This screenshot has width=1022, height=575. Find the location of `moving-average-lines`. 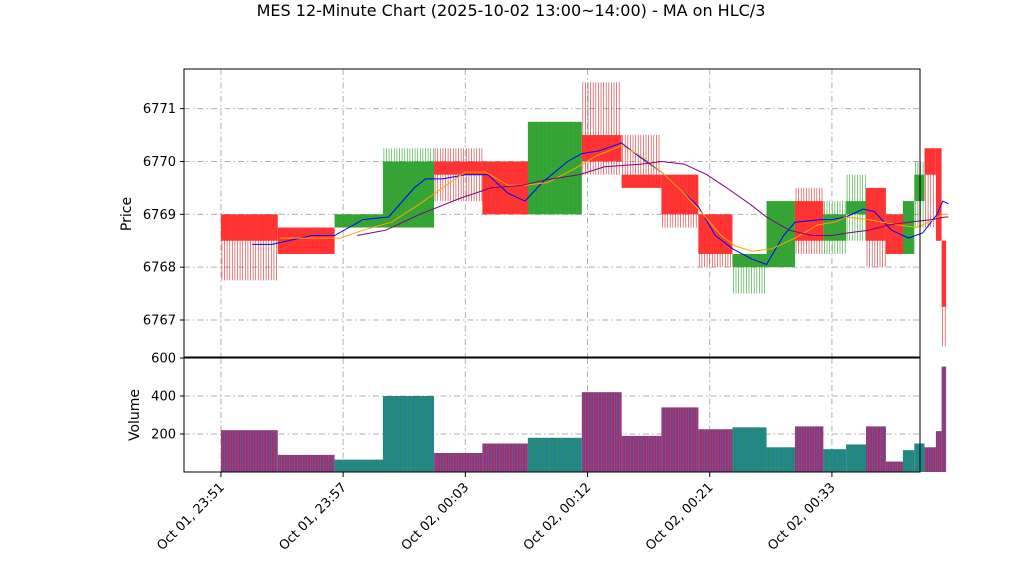

moving-average-lines is located at coordinates (600, 204).